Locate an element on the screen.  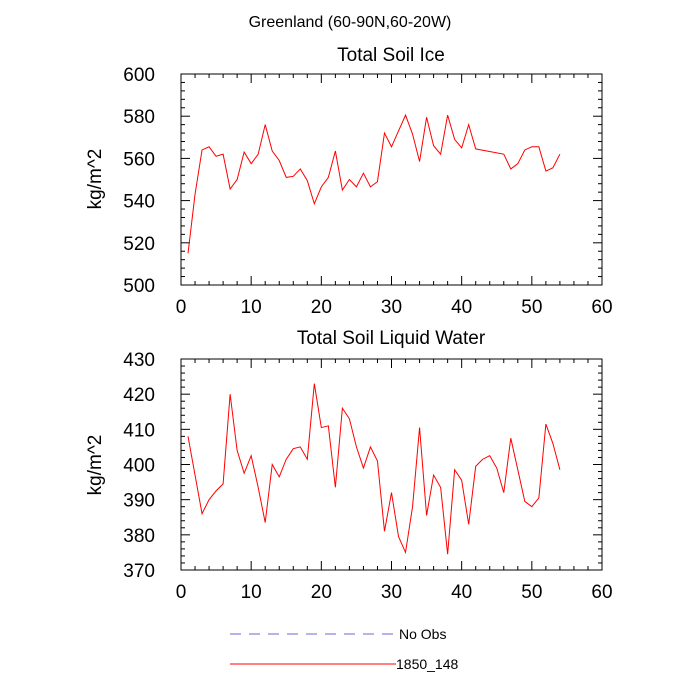
y-tick-label: 390 is located at coordinates (139, 501).